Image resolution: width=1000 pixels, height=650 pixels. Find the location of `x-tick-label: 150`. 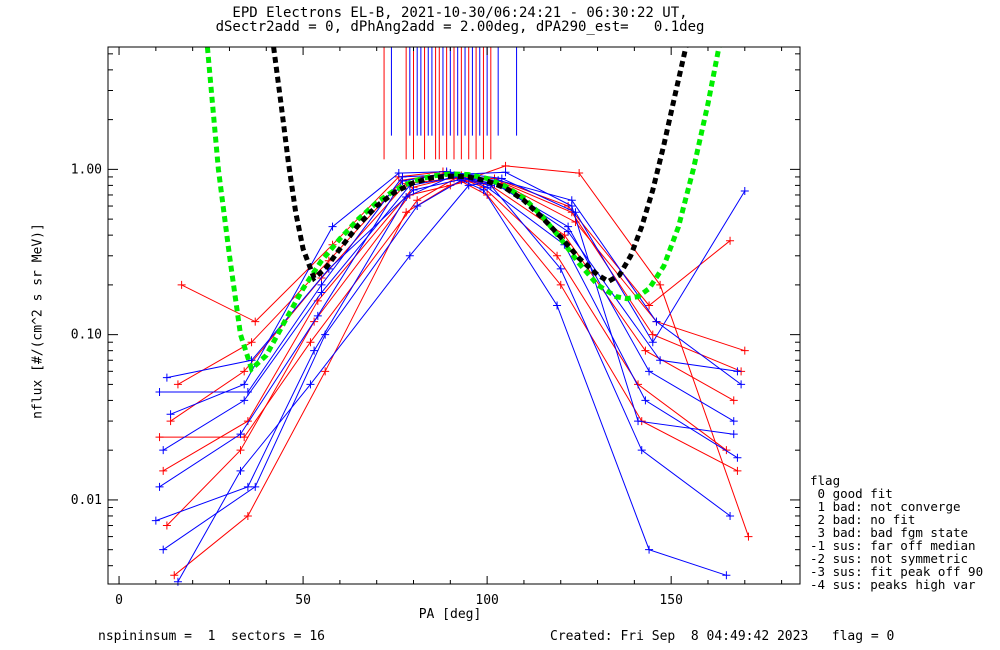

x-tick-label: 150 is located at coordinates (670, 600).